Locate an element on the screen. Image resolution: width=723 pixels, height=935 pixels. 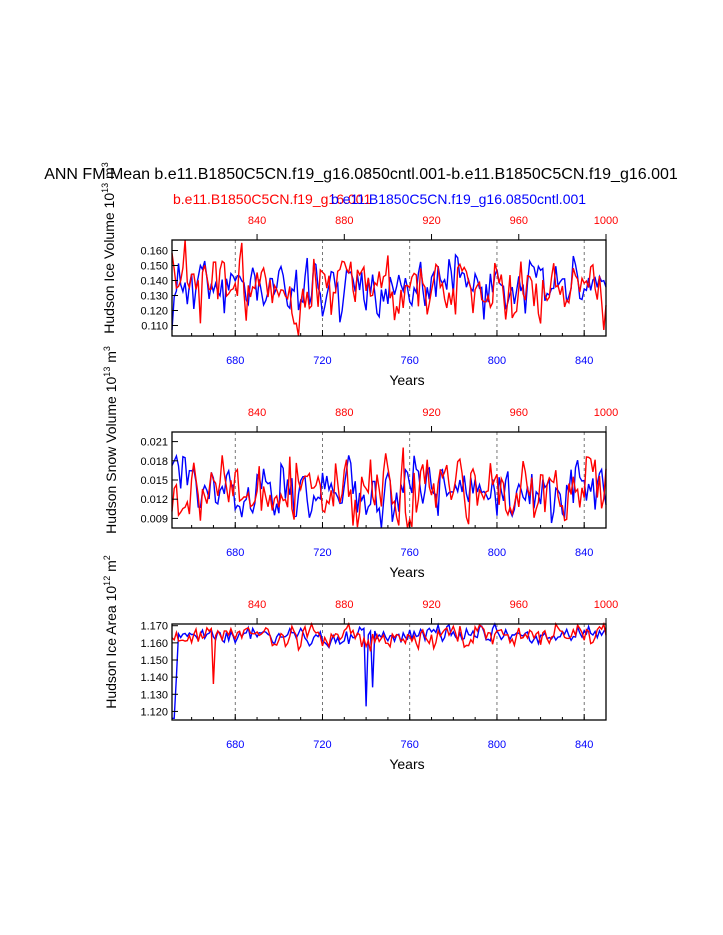
y-axis-label-part: Hudson Ice Volume 10 is located at coordinates (109, 263).